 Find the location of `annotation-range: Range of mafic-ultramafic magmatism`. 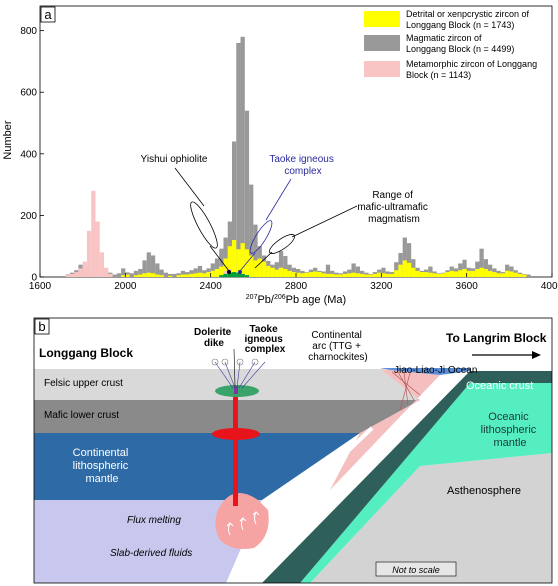

annotation-range: Range of mafic-ultramafic magmatism is located at coordinates (393, 207).